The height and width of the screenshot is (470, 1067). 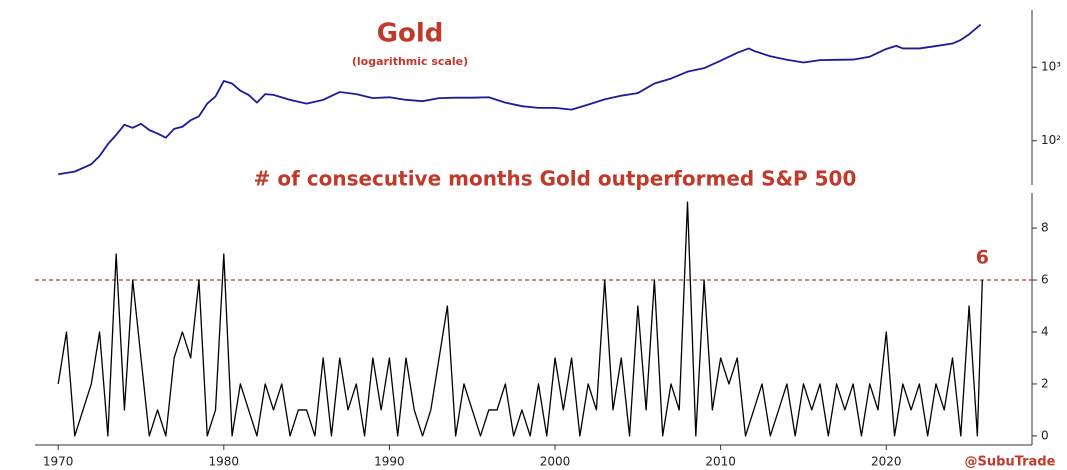 What do you see at coordinates (1045, 280) in the screenshot?
I see `y-tick-label: 6` at bounding box center [1045, 280].